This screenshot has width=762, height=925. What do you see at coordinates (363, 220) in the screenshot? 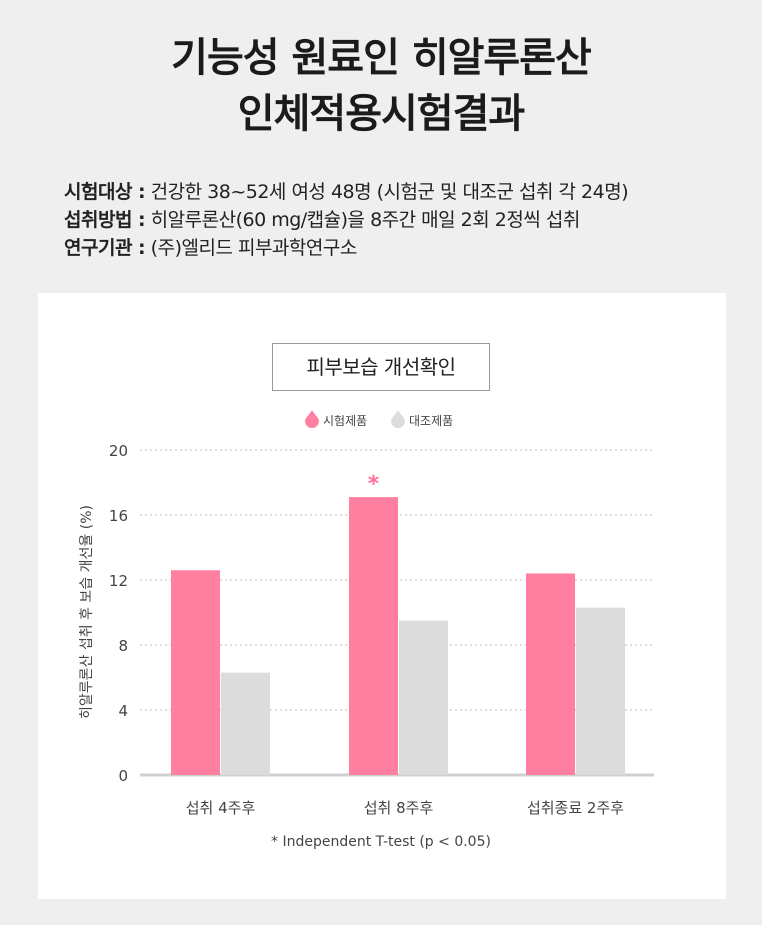
I see `study-info-value: 히알루론산(60 mg/캡슐)을 8주간 매일 2회 2정씩 섭취` at bounding box center [363, 220].